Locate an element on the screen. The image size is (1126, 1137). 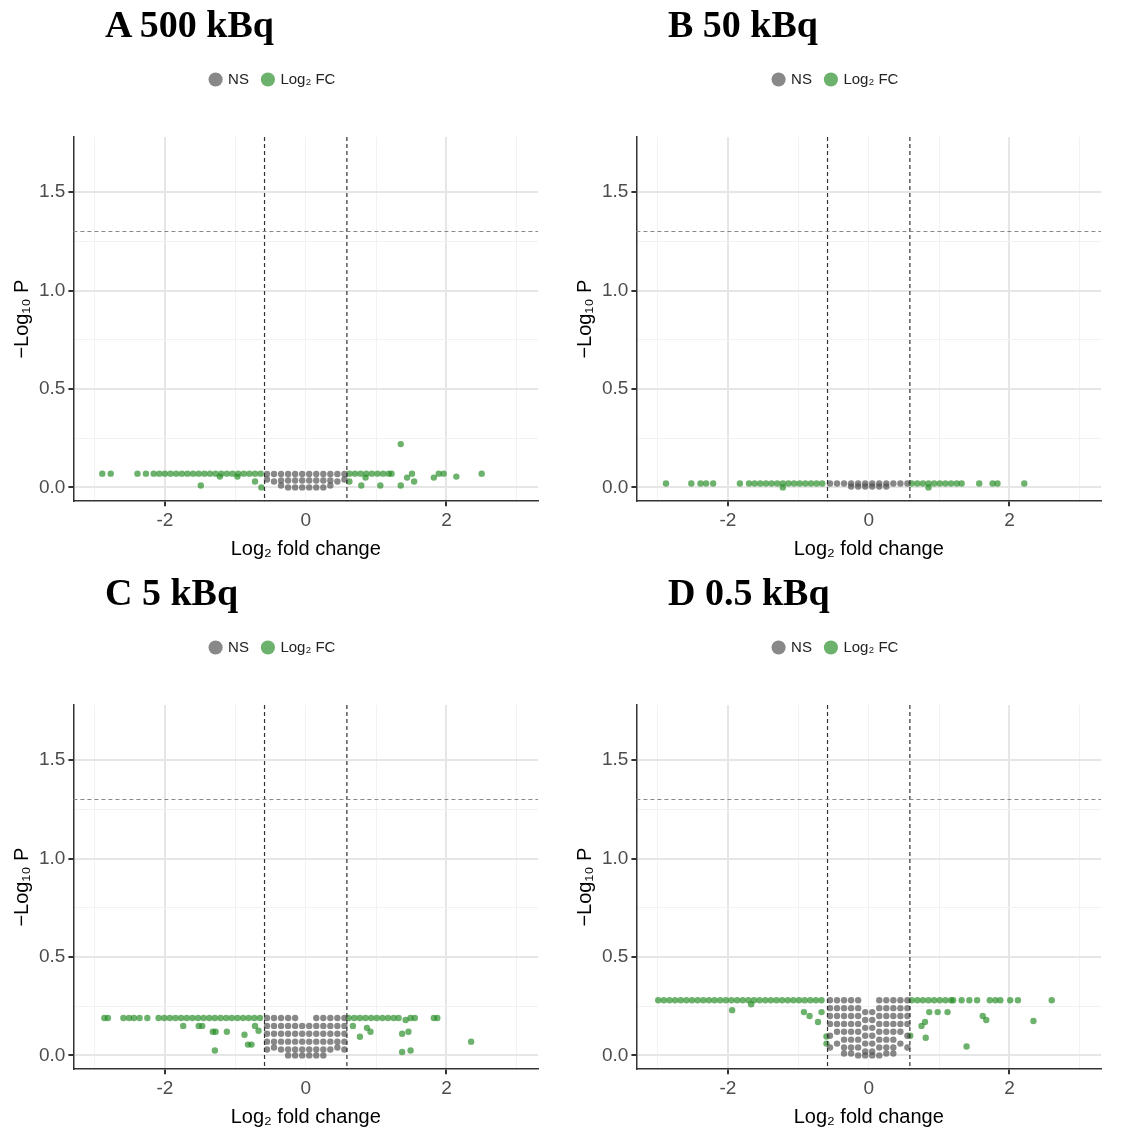
chart-title: B 50 kBq is located at coordinates (743, 24).